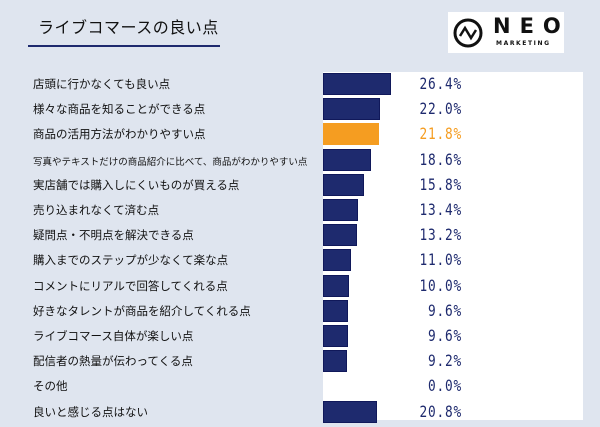 Image resolution: width=600 pixels, height=427 pixels. What do you see at coordinates (130, 285) in the screenshot?
I see `category-label: コメントにリアルで回答してくれる点` at bounding box center [130, 285].